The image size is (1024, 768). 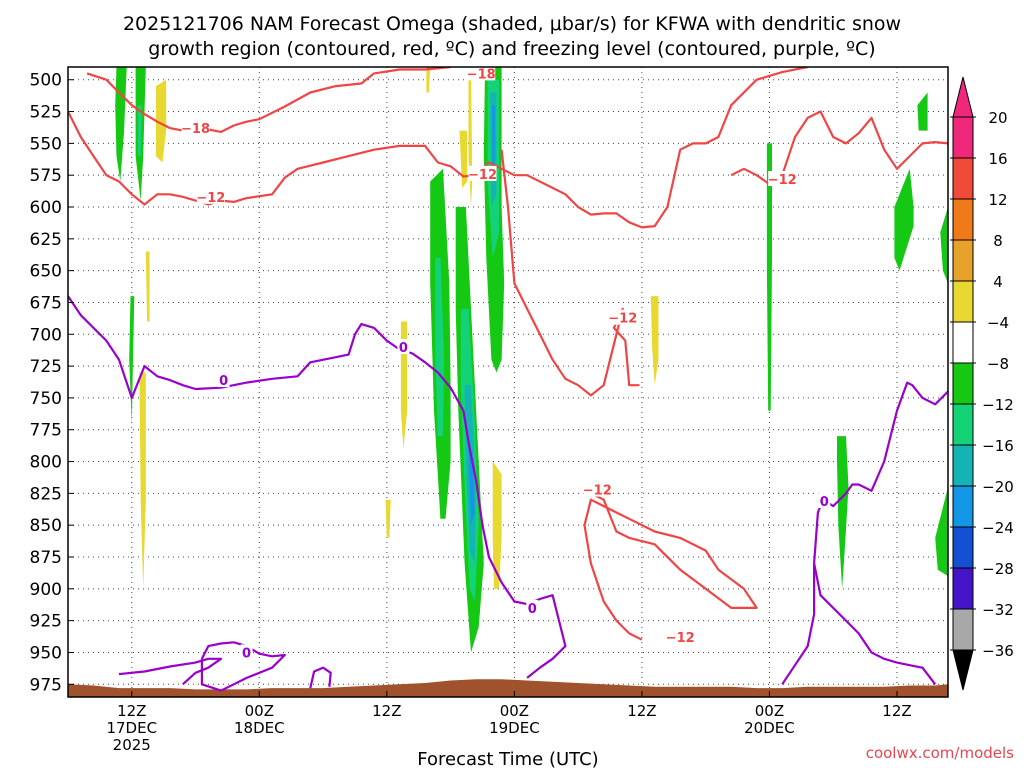 What do you see at coordinates (769, 728) in the screenshot?
I see `x-tick-label: 20DEC` at bounding box center [769, 728].